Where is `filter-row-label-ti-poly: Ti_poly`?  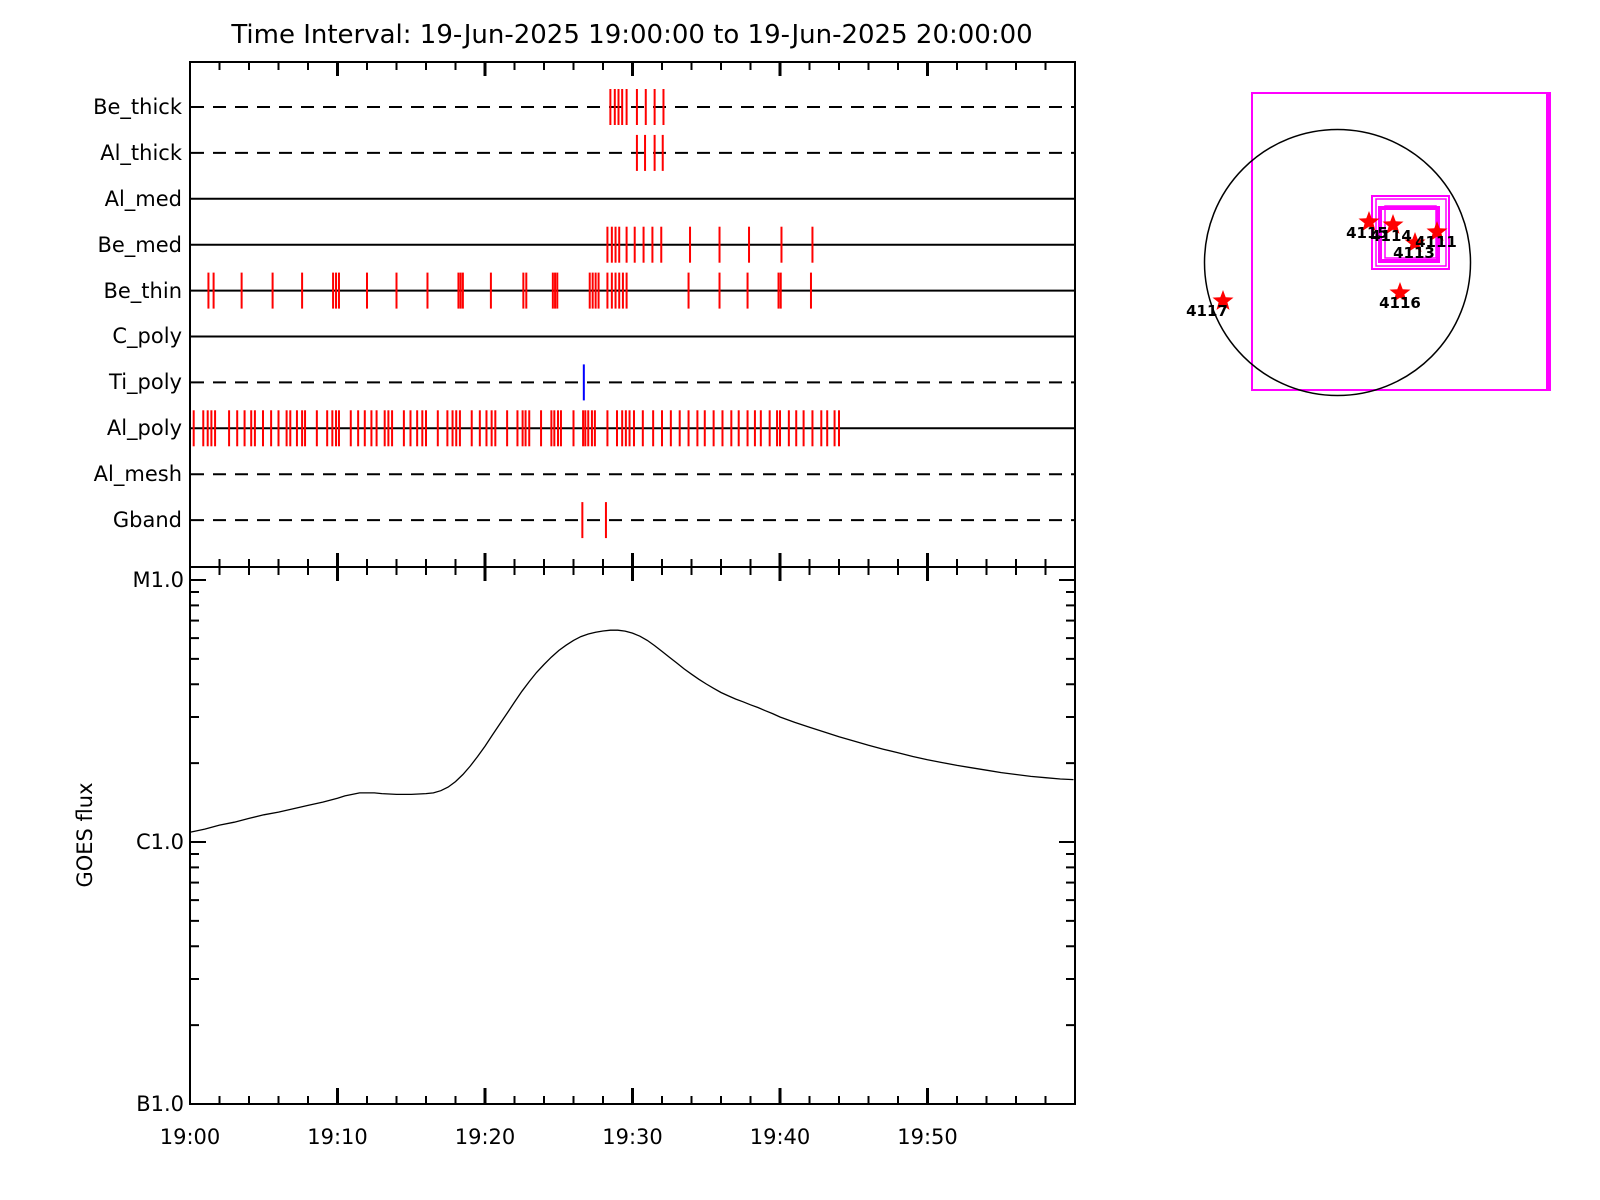
filter-row-label-ti-poly: Ti_poly is located at coordinates (145, 382).